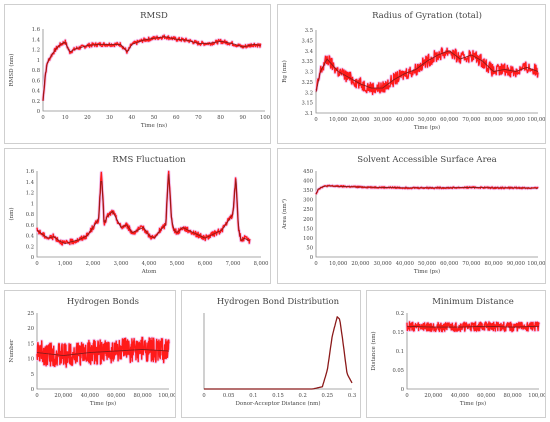 The height and width of the screenshot is (422, 550). Describe the element at coordinates (220, 118) in the screenshot. I see `x-tick-label: 80` at that location.